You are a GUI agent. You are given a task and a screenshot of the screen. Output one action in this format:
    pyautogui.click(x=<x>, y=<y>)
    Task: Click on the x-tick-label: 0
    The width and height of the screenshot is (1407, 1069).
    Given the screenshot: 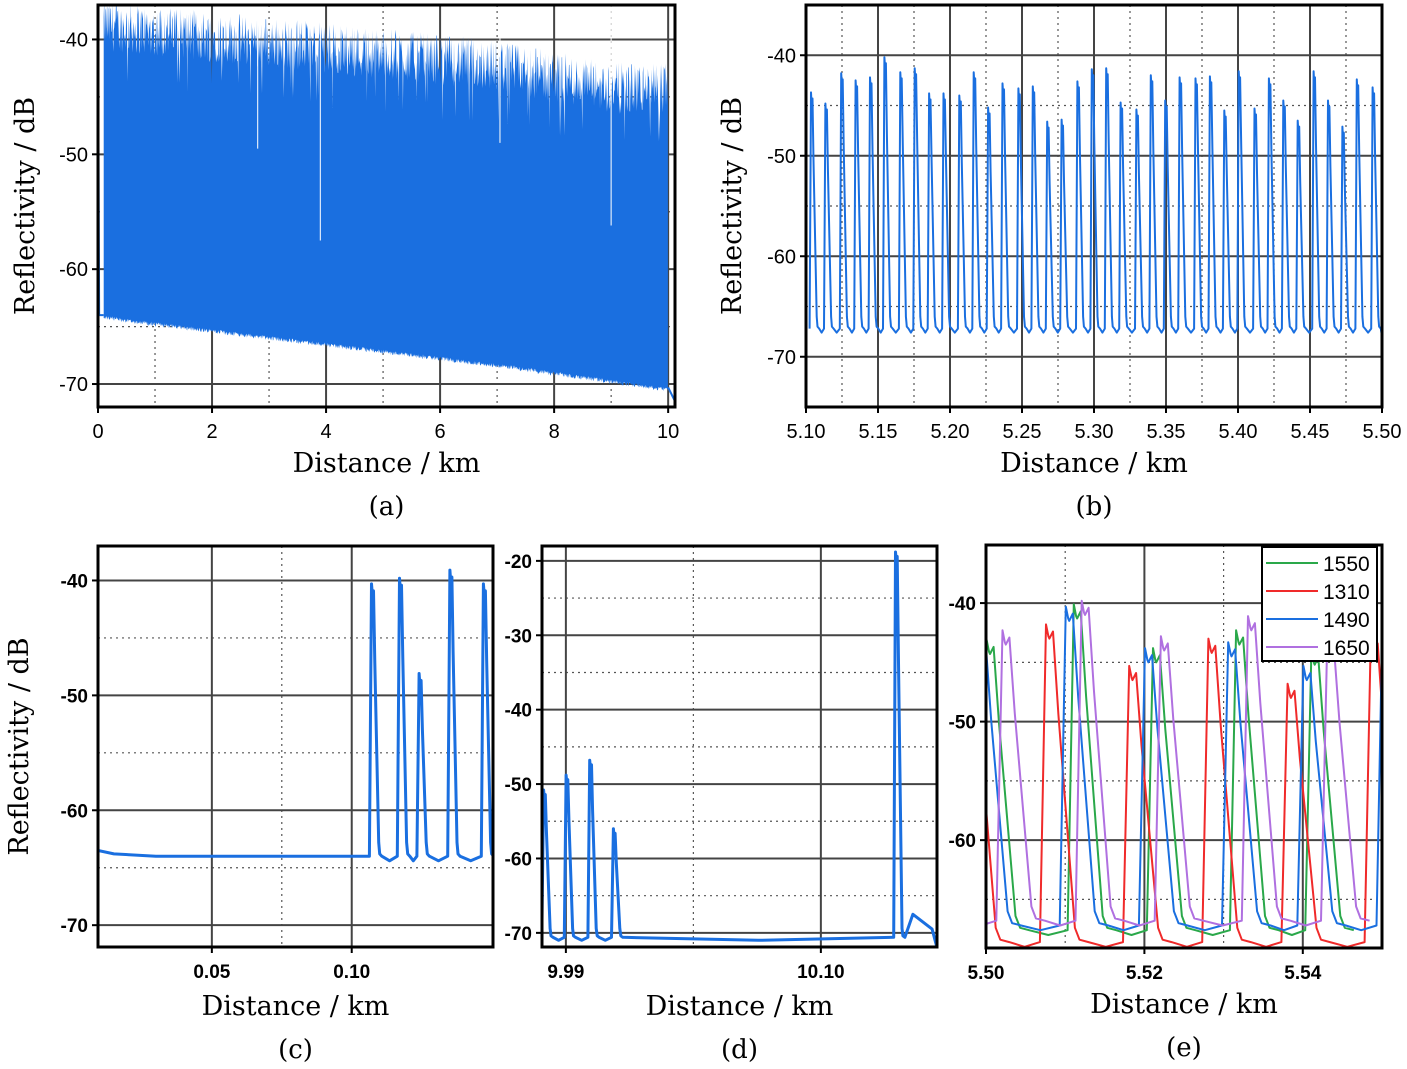 What is the action you would take?
    pyautogui.click(x=97, y=432)
    